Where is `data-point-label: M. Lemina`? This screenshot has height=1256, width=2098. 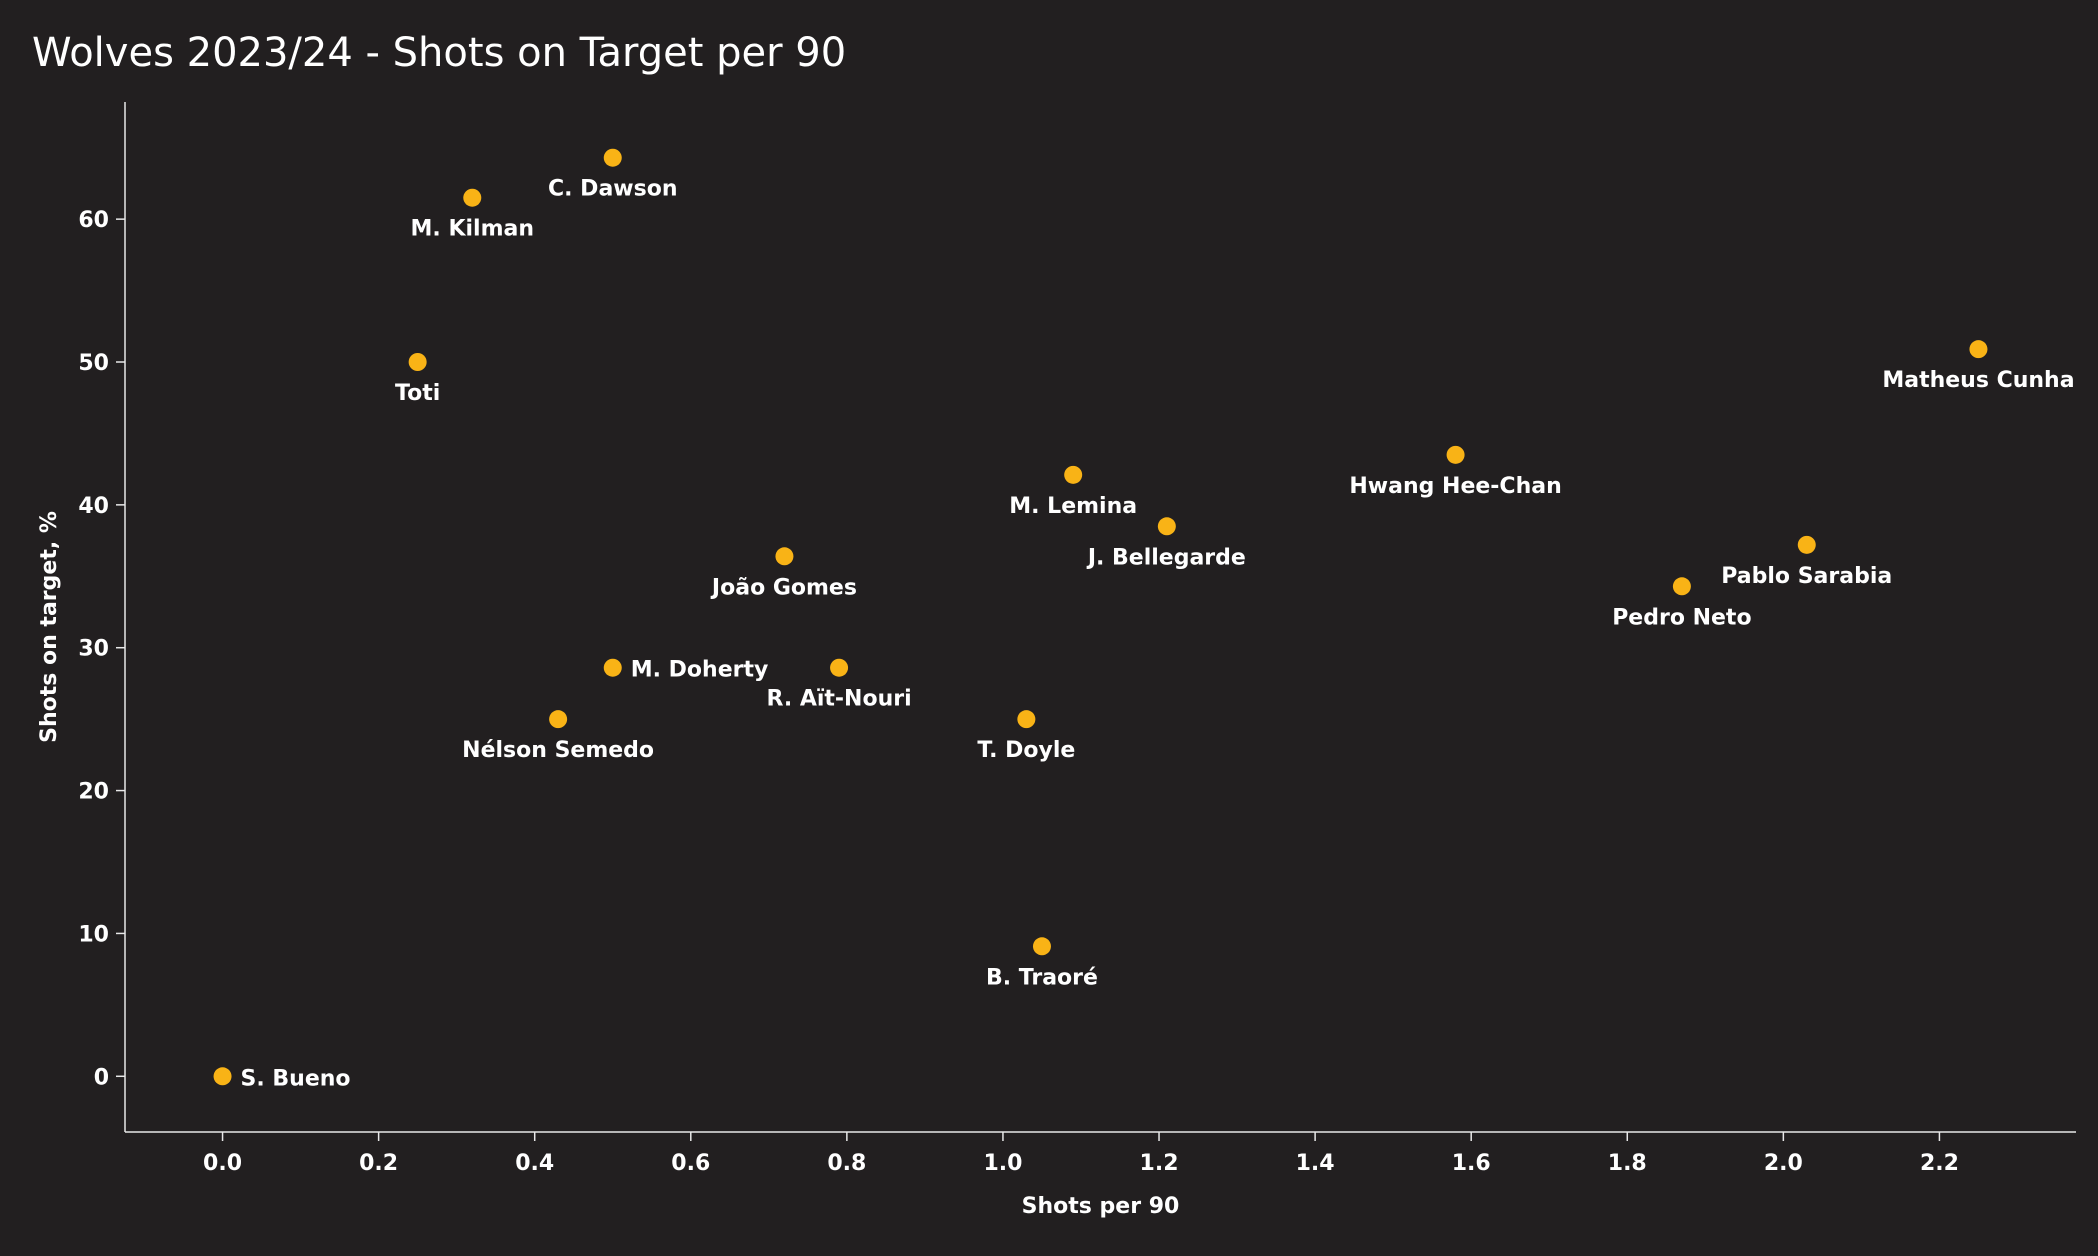
data-point-label: M. Lemina is located at coordinates (1073, 506).